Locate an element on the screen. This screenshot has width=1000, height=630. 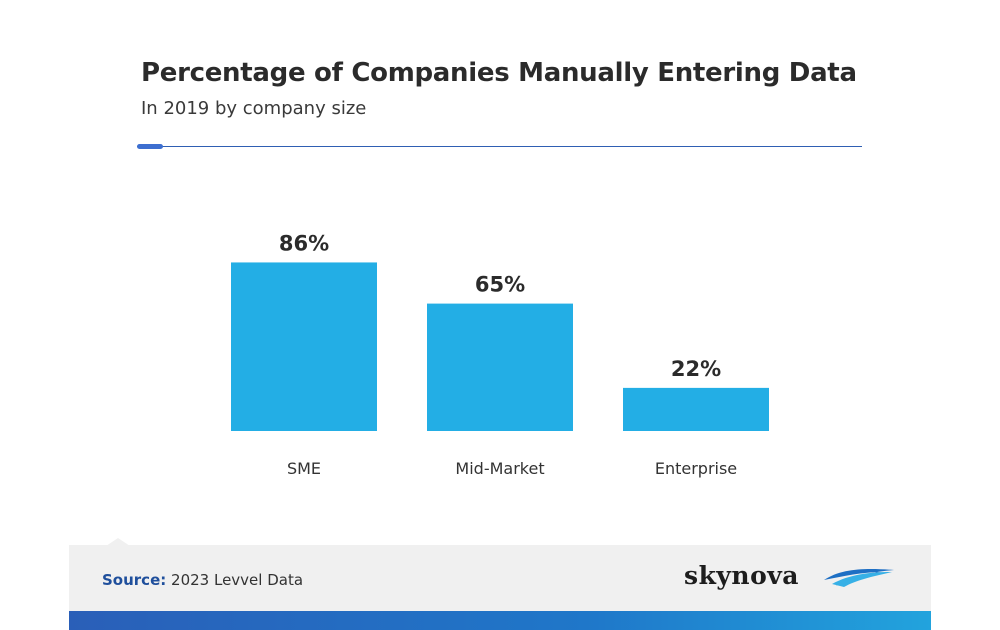
bar-sme is located at coordinates (304, 346).